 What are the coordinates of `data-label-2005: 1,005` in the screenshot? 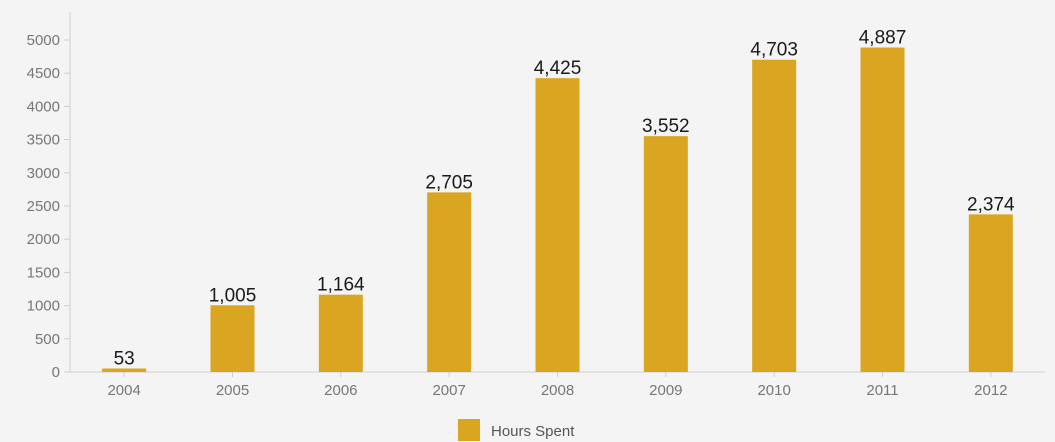 It's located at (233, 295).